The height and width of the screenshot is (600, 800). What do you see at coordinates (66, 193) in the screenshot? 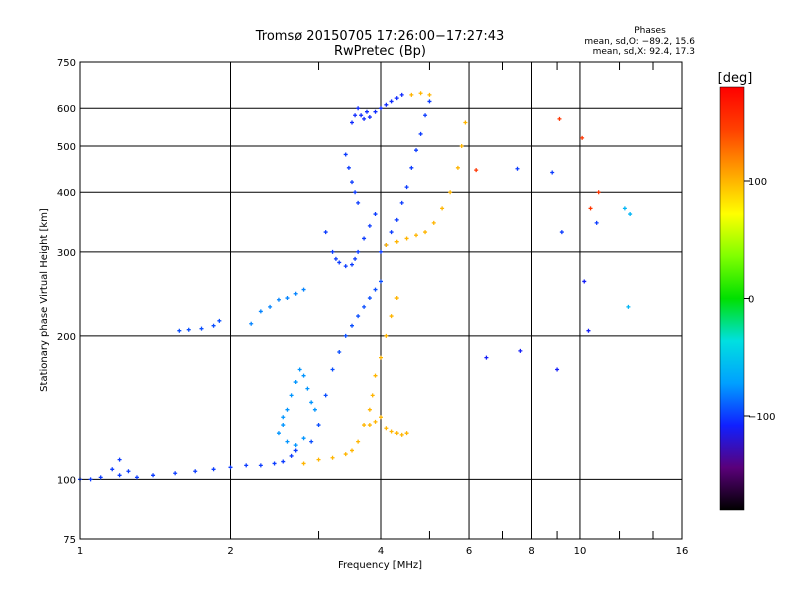
I see `y-tick-label: 400` at bounding box center [66, 193].